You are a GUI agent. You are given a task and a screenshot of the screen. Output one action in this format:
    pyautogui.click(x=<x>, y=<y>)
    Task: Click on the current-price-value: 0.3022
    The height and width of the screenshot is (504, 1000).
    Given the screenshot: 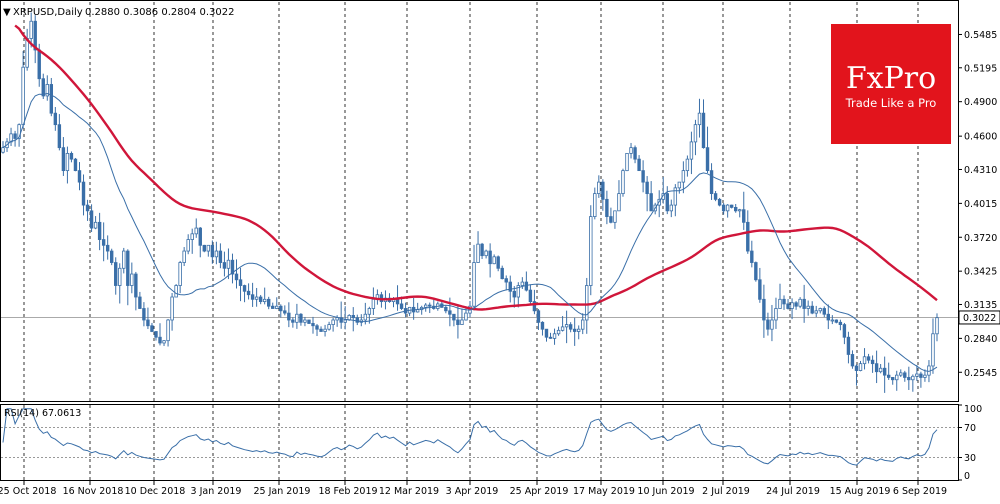 What is the action you would take?
    pyautogui.click(x=979, y=318)
    